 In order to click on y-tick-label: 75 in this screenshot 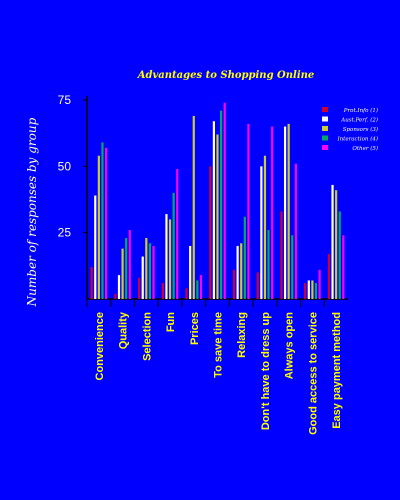, I will do `click(65, 100)`.